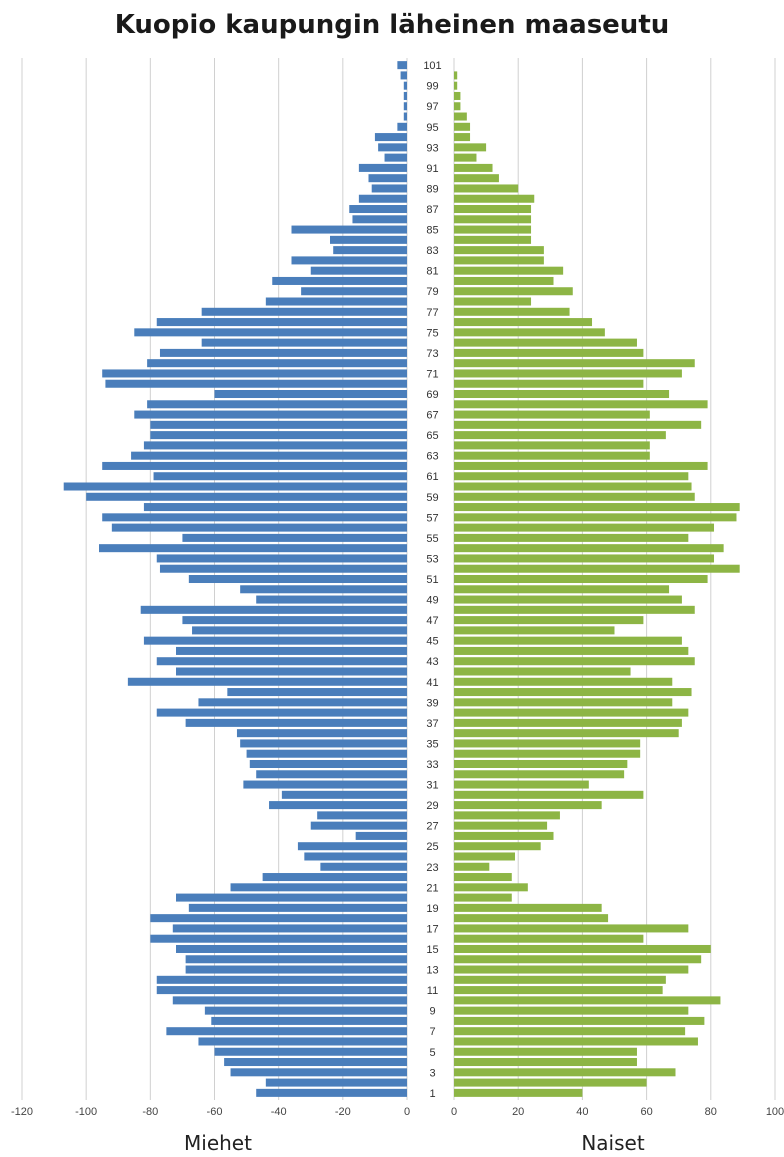  I want to click on age-label: 27, so click(432, 827).